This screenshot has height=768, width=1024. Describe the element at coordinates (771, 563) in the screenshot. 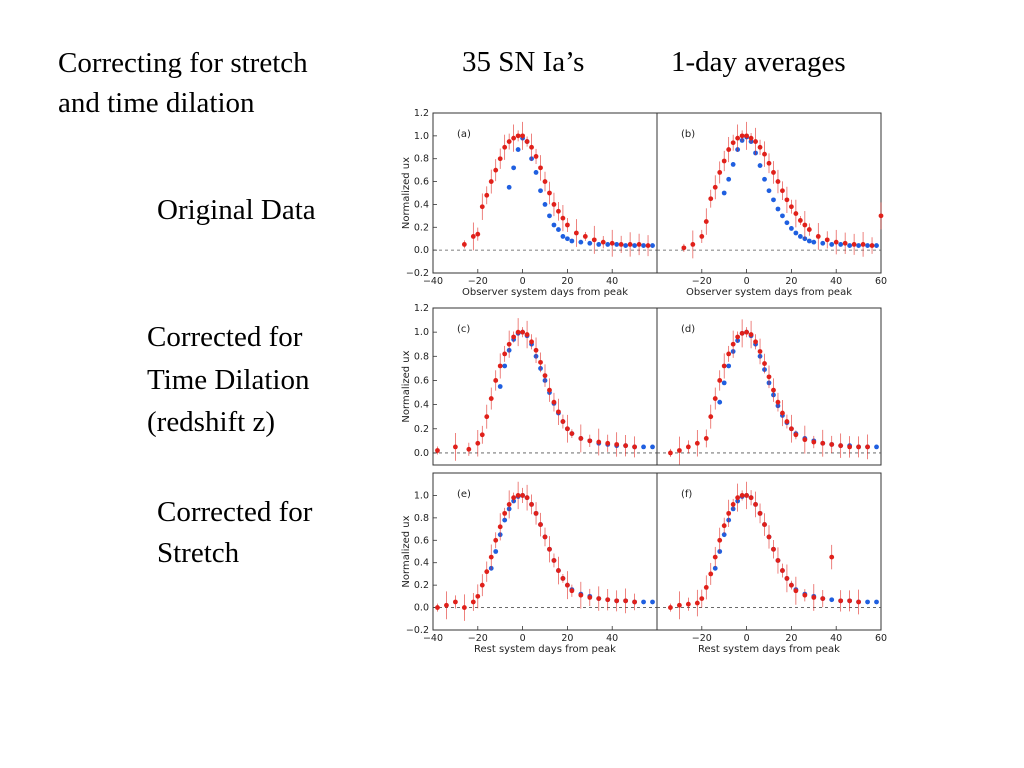

I see `panel-f: −20 0 20 40 60 Rest system days from peak (f)` at that location.